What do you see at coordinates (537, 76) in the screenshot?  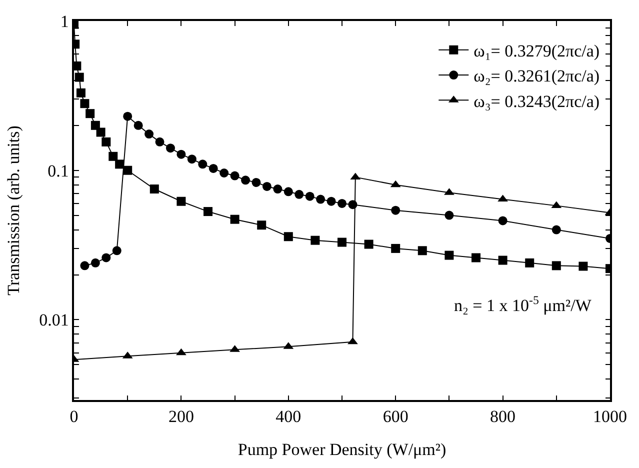 I see `legend-label: ω₂= 0.3261(2πc/a)` at bounding box center [537, 76].